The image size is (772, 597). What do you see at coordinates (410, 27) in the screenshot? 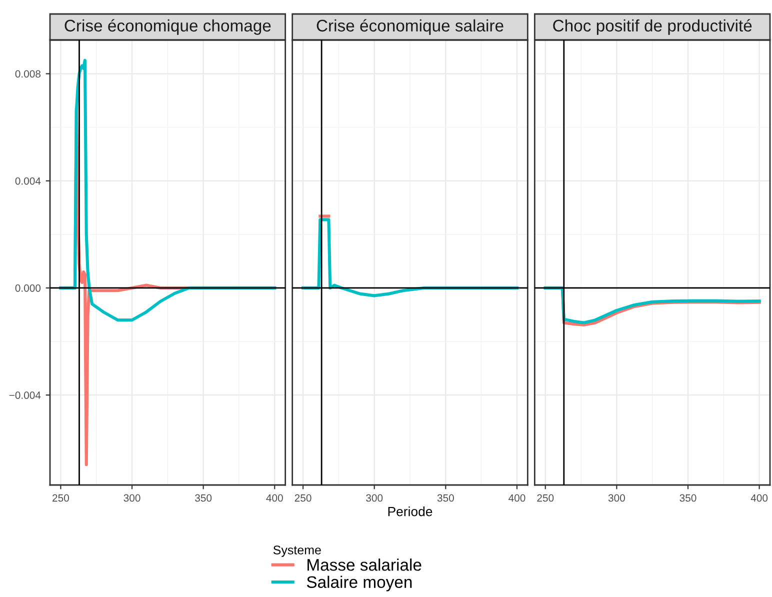
I see `chart-title: Crise économique salaire` at bounding box center [410, 27].